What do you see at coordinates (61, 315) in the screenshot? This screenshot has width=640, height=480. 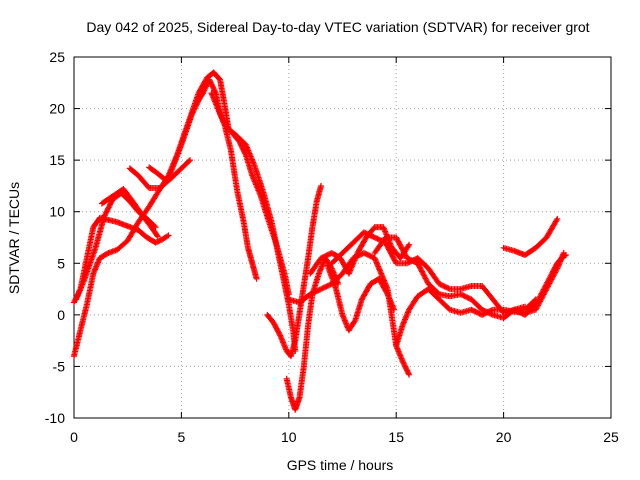 I see `y-tick-label: 0` at bounding box center [61, 315].